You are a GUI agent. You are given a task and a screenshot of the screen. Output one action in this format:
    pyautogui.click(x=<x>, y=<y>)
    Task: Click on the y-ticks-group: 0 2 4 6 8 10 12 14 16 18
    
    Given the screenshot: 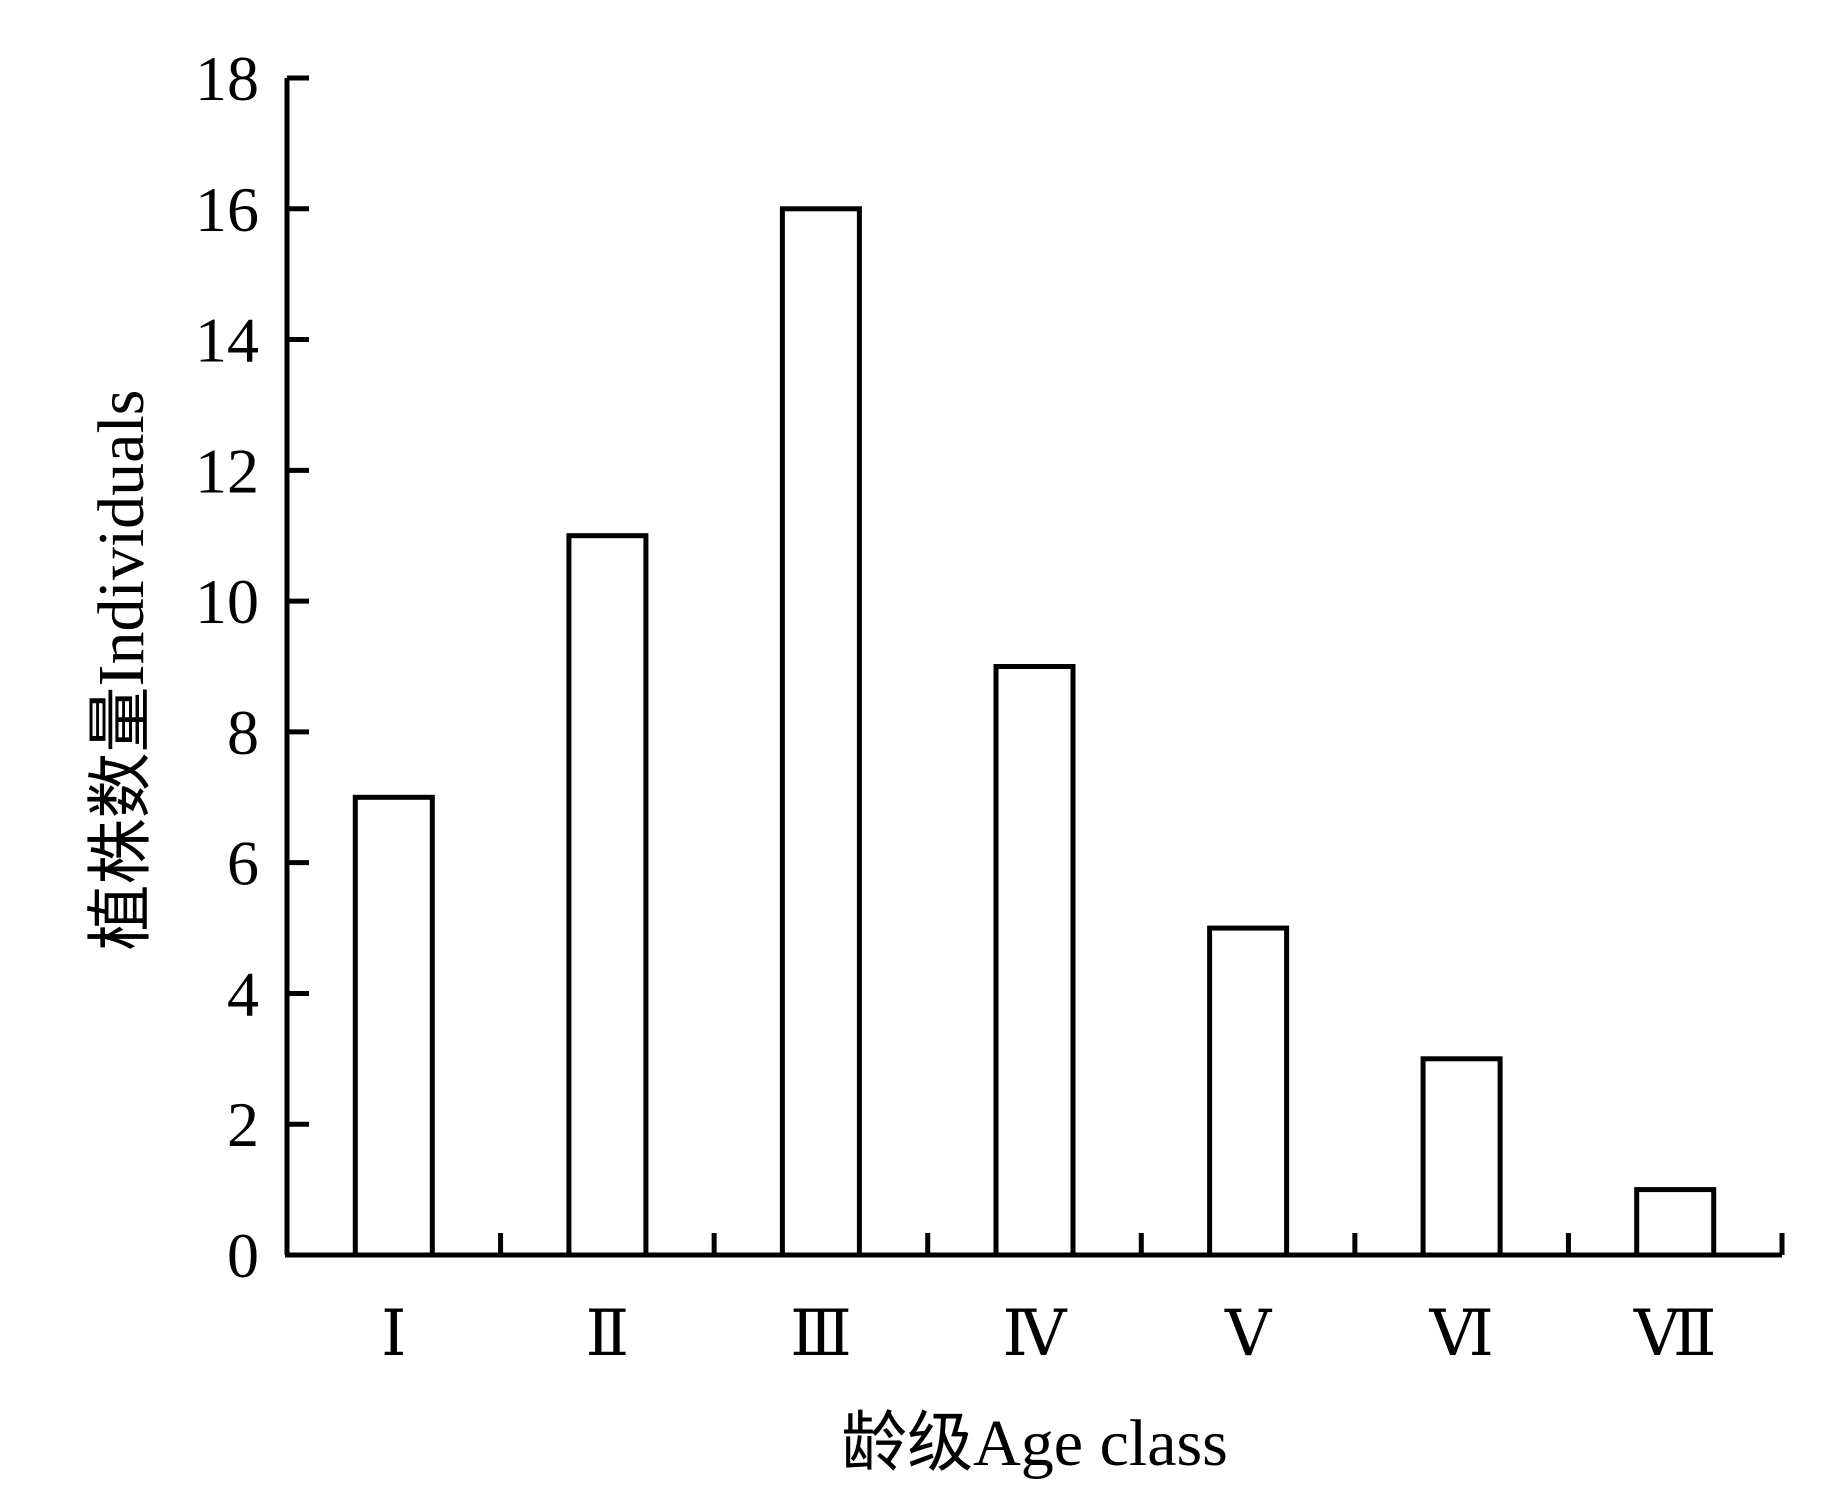 What is the action you would take?
    pyautogui.click(x=252, y=667)
    